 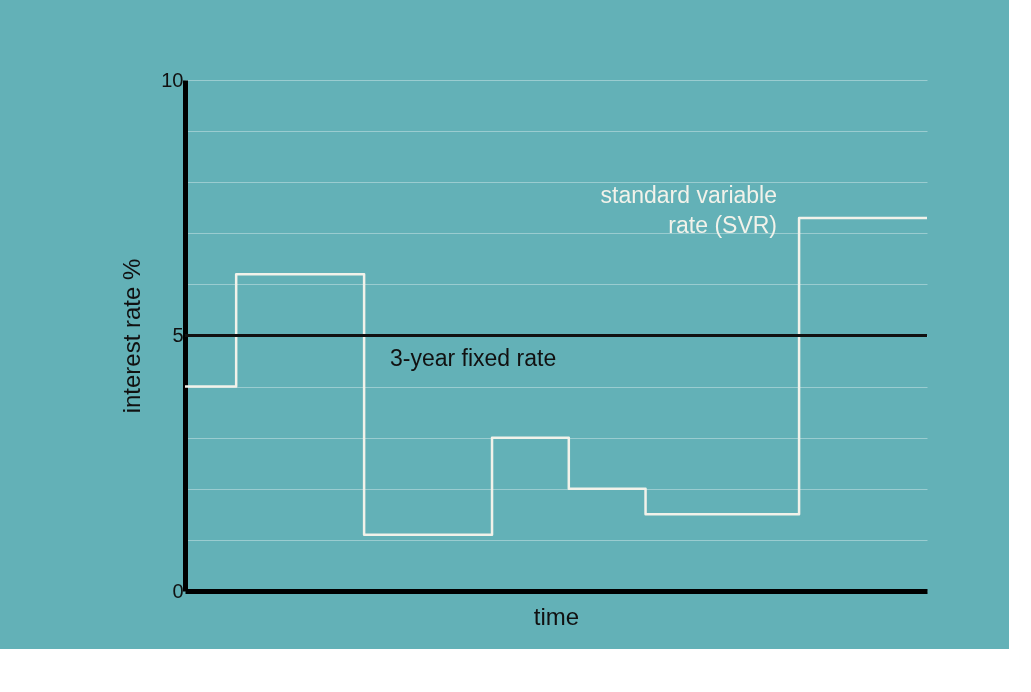 I want to click on x-axis-title: time, so click(x=556, y=616).